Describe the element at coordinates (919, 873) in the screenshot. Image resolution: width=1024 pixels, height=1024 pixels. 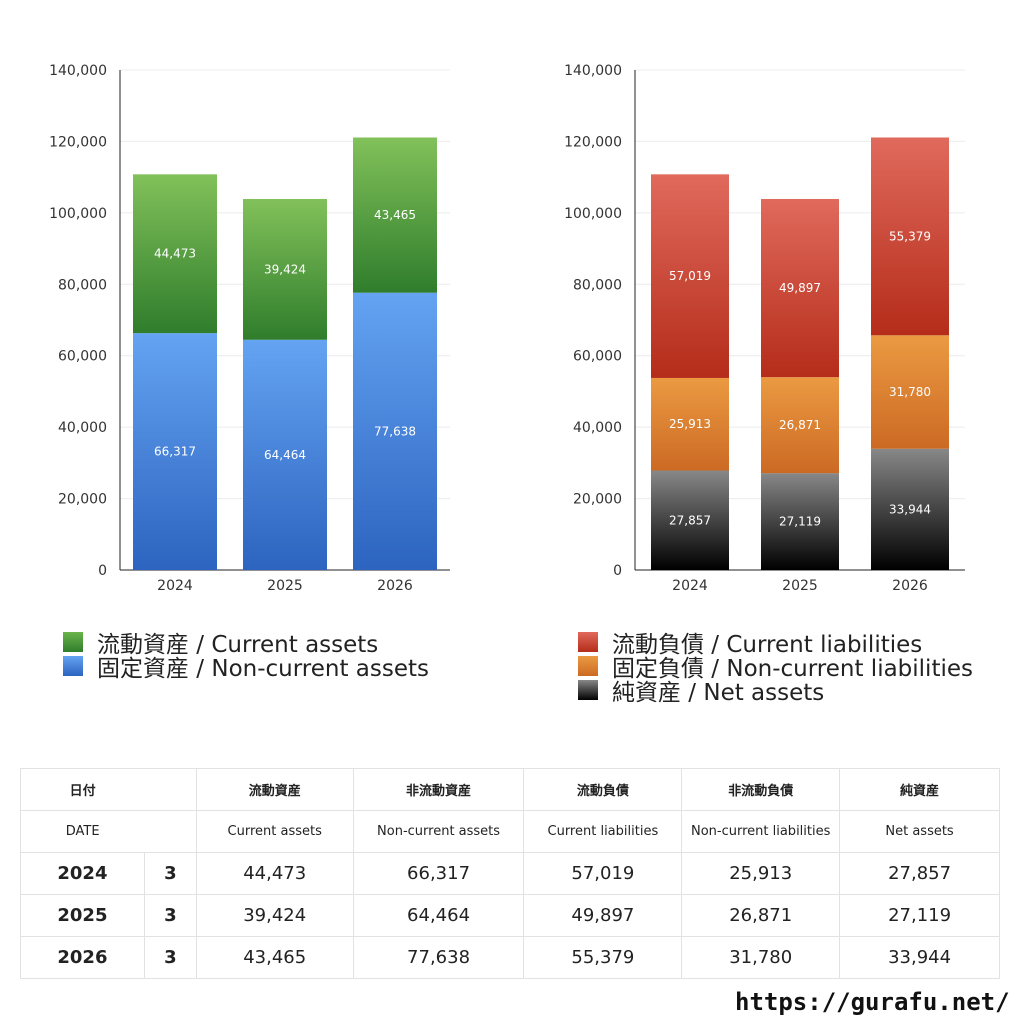
I see `cell-net-assets: 27,857` at that location.